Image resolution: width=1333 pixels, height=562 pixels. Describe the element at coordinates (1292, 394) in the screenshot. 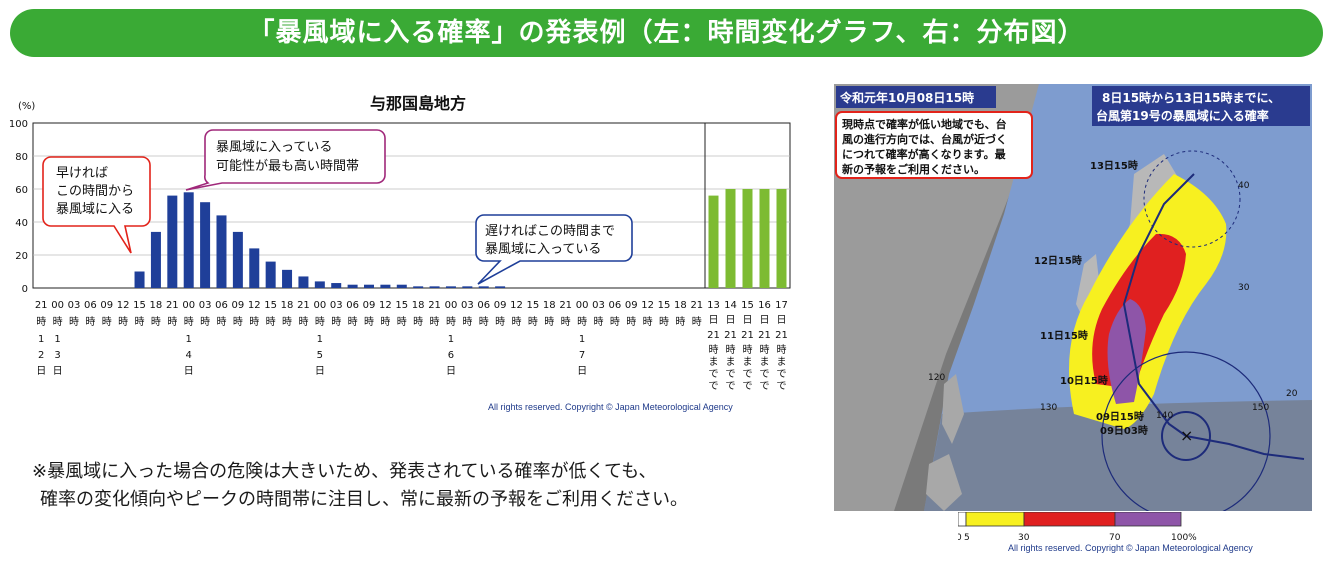

I see `grid-label-20n: 20` at that location.